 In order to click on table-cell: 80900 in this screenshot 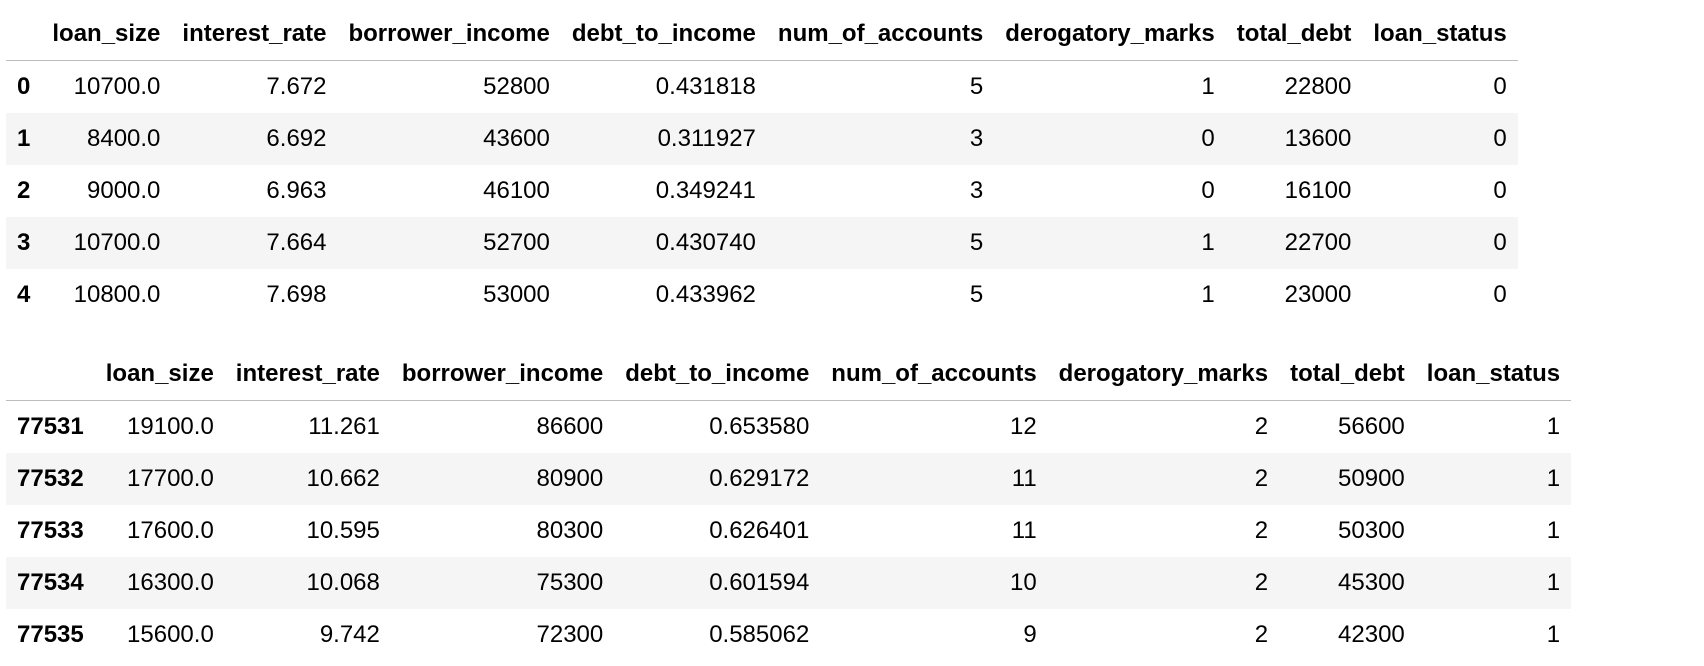, I will do `click(570, 478)`.